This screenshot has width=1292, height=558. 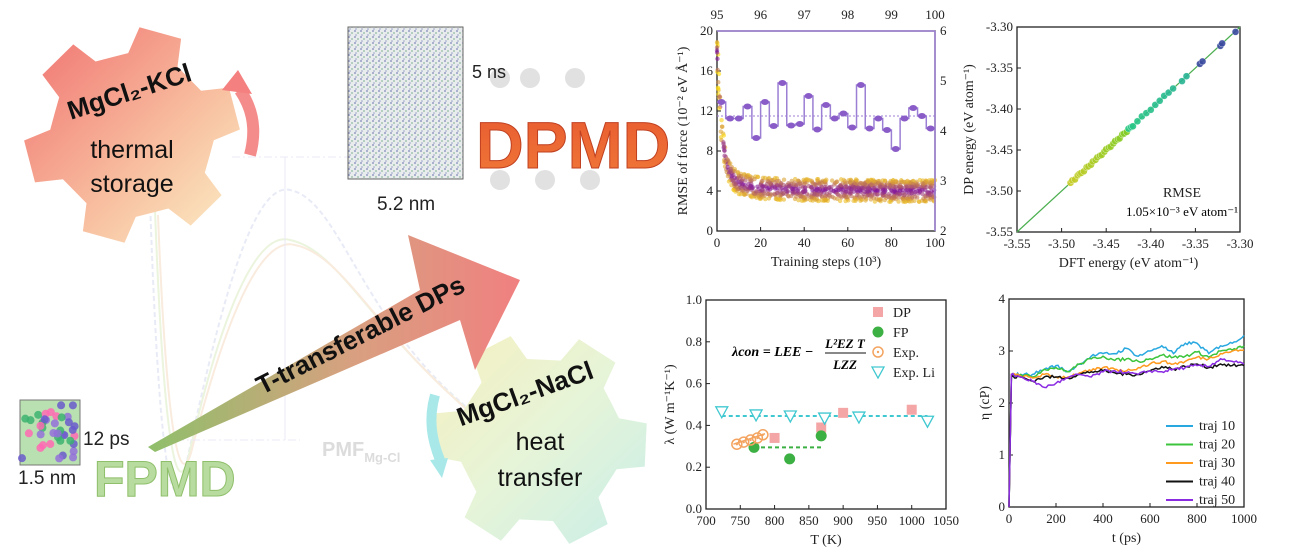 What do you see at coordinates (999, 149) in the screenshot?
I see `y-tick-label: -3.45` at bounding box center [999, 149].